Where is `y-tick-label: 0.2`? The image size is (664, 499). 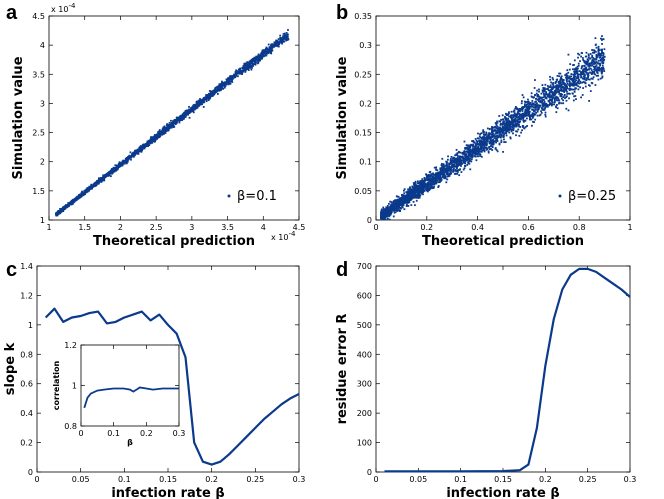
y-tick-label: 0.2 is located at coordinates (365, 103).